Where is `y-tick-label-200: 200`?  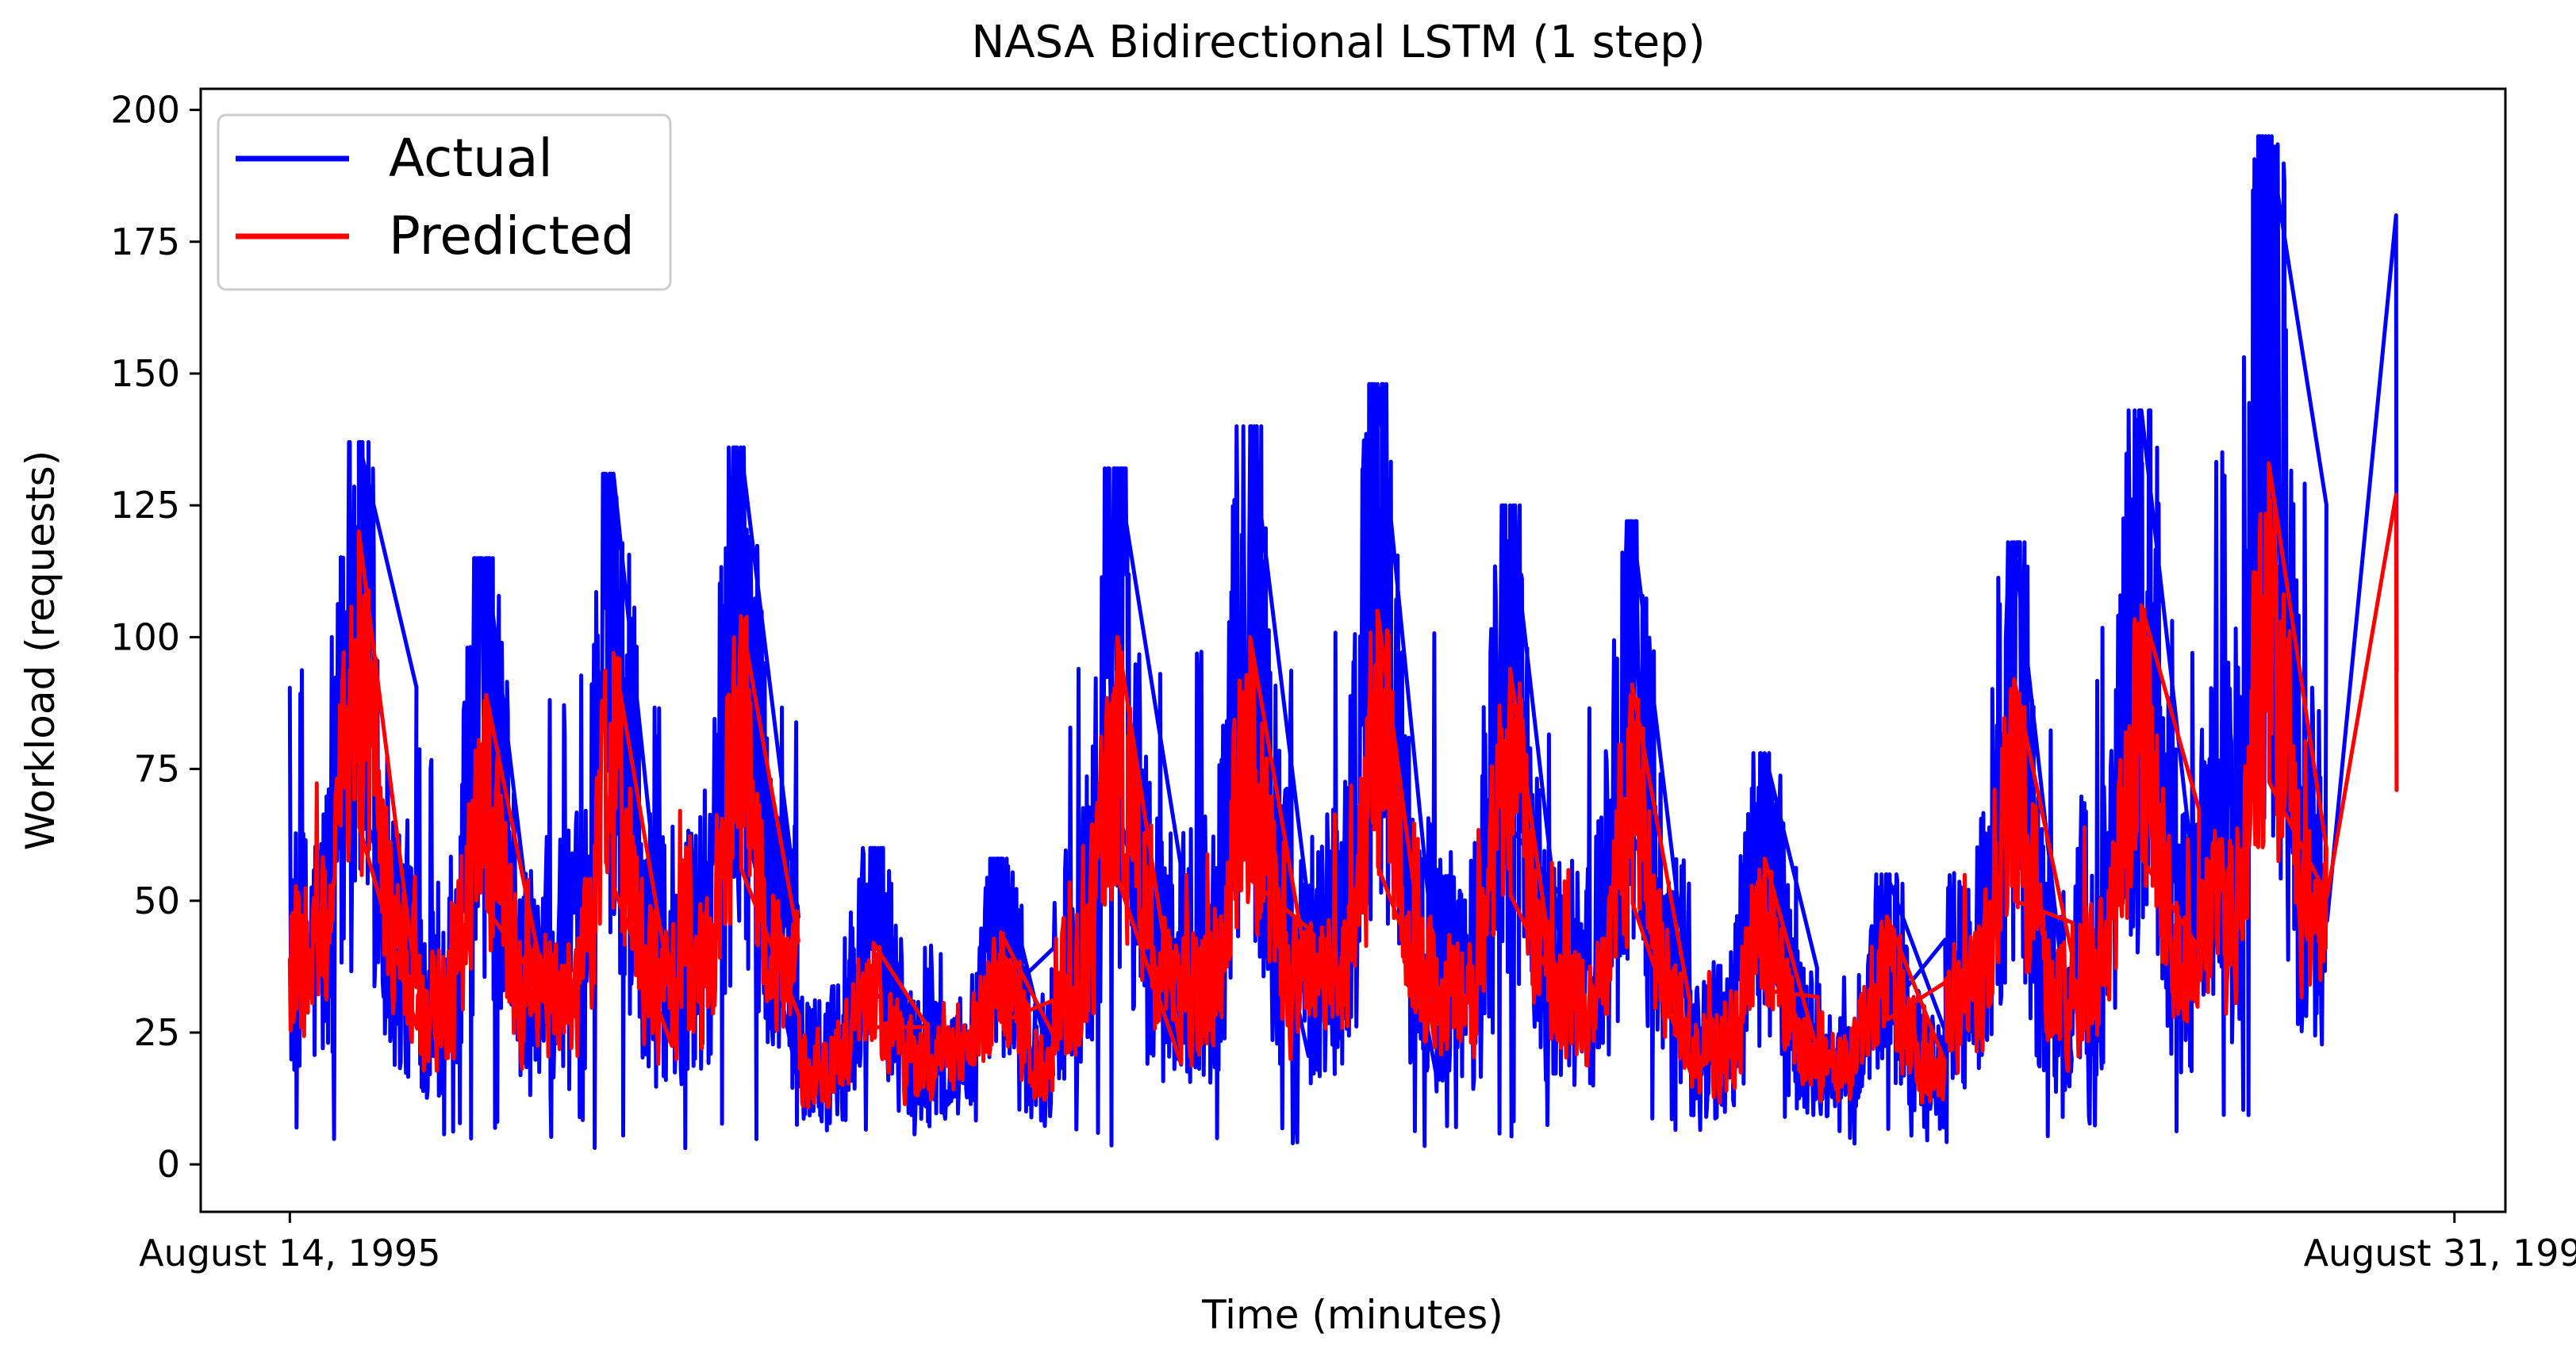 y-tick-label-200: 200 is located at coordinates (145, 111).